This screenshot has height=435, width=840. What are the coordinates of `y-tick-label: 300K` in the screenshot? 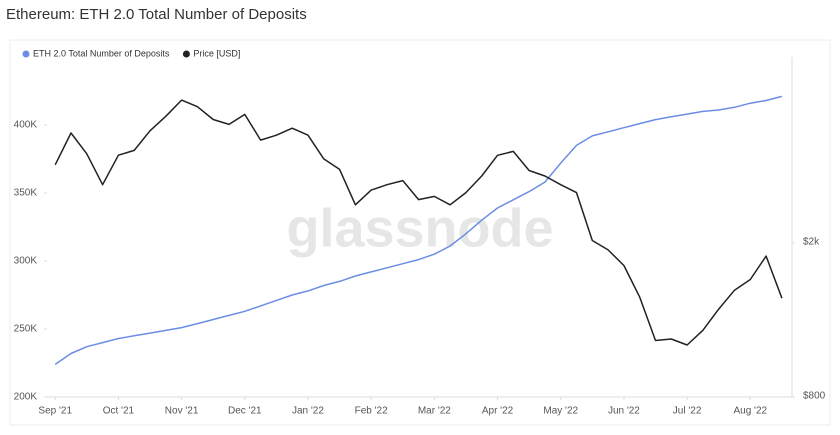 It's located at (26, 261).